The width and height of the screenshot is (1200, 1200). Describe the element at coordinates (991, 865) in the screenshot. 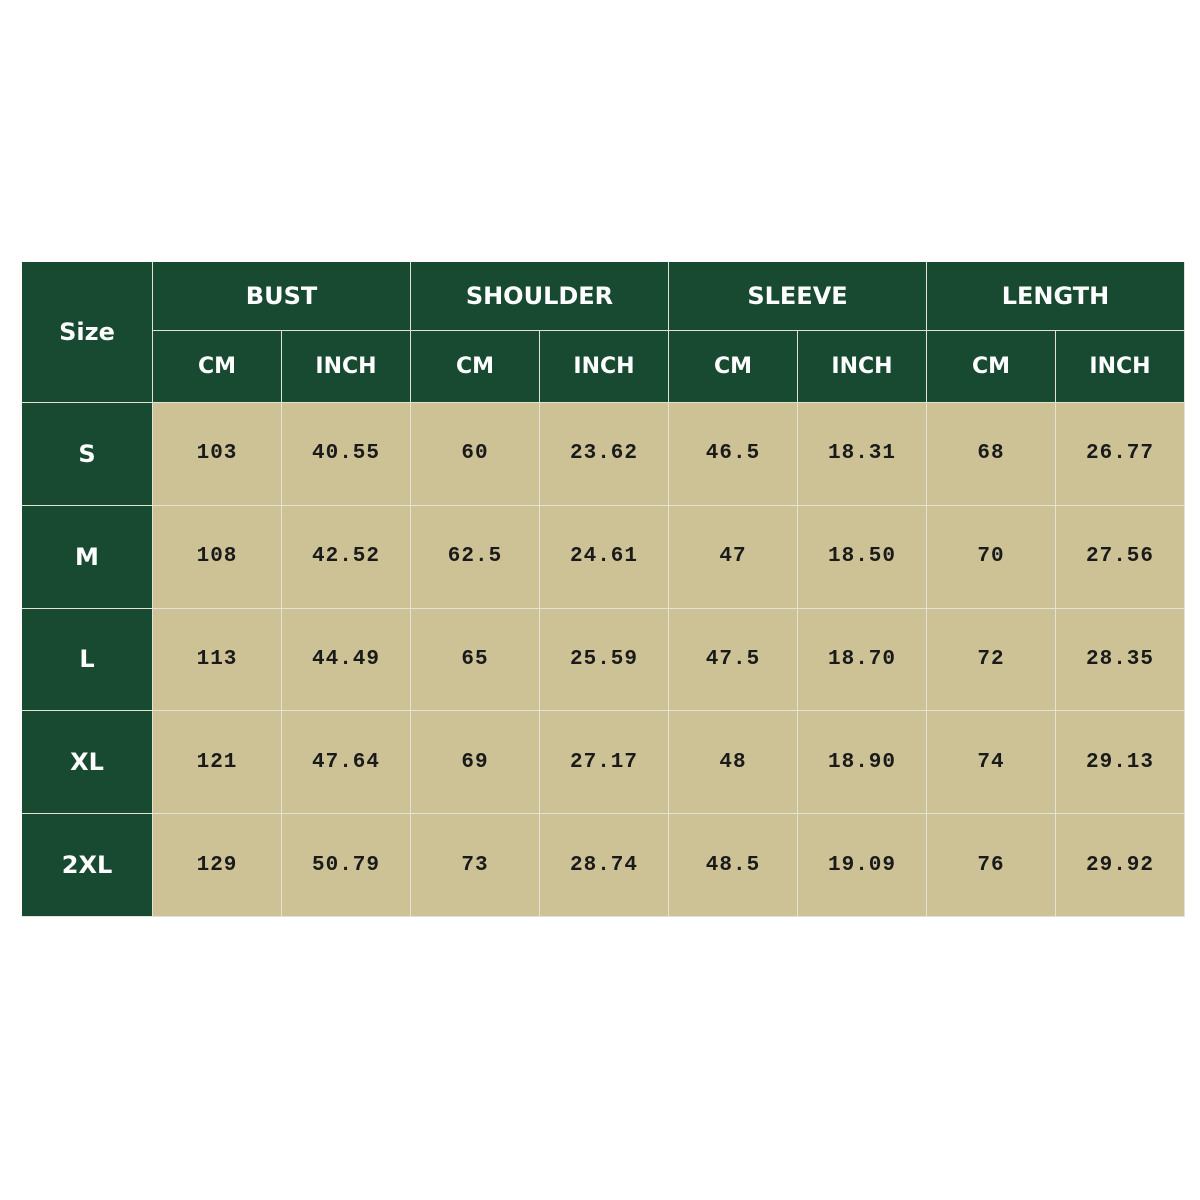

I see `measurement: 76` at that location.